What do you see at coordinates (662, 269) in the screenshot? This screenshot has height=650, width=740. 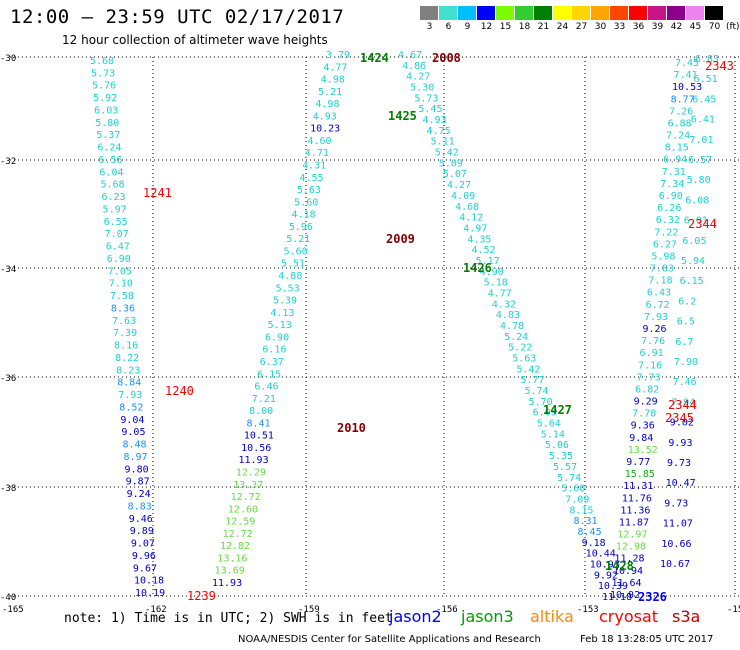 I see `swh-value: 7.83` at bounding box center [662, 269].